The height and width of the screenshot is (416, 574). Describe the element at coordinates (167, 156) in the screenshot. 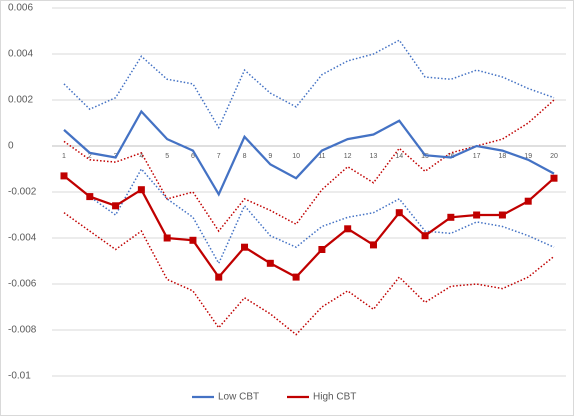

I see `x-tick-label: 5` at that location.